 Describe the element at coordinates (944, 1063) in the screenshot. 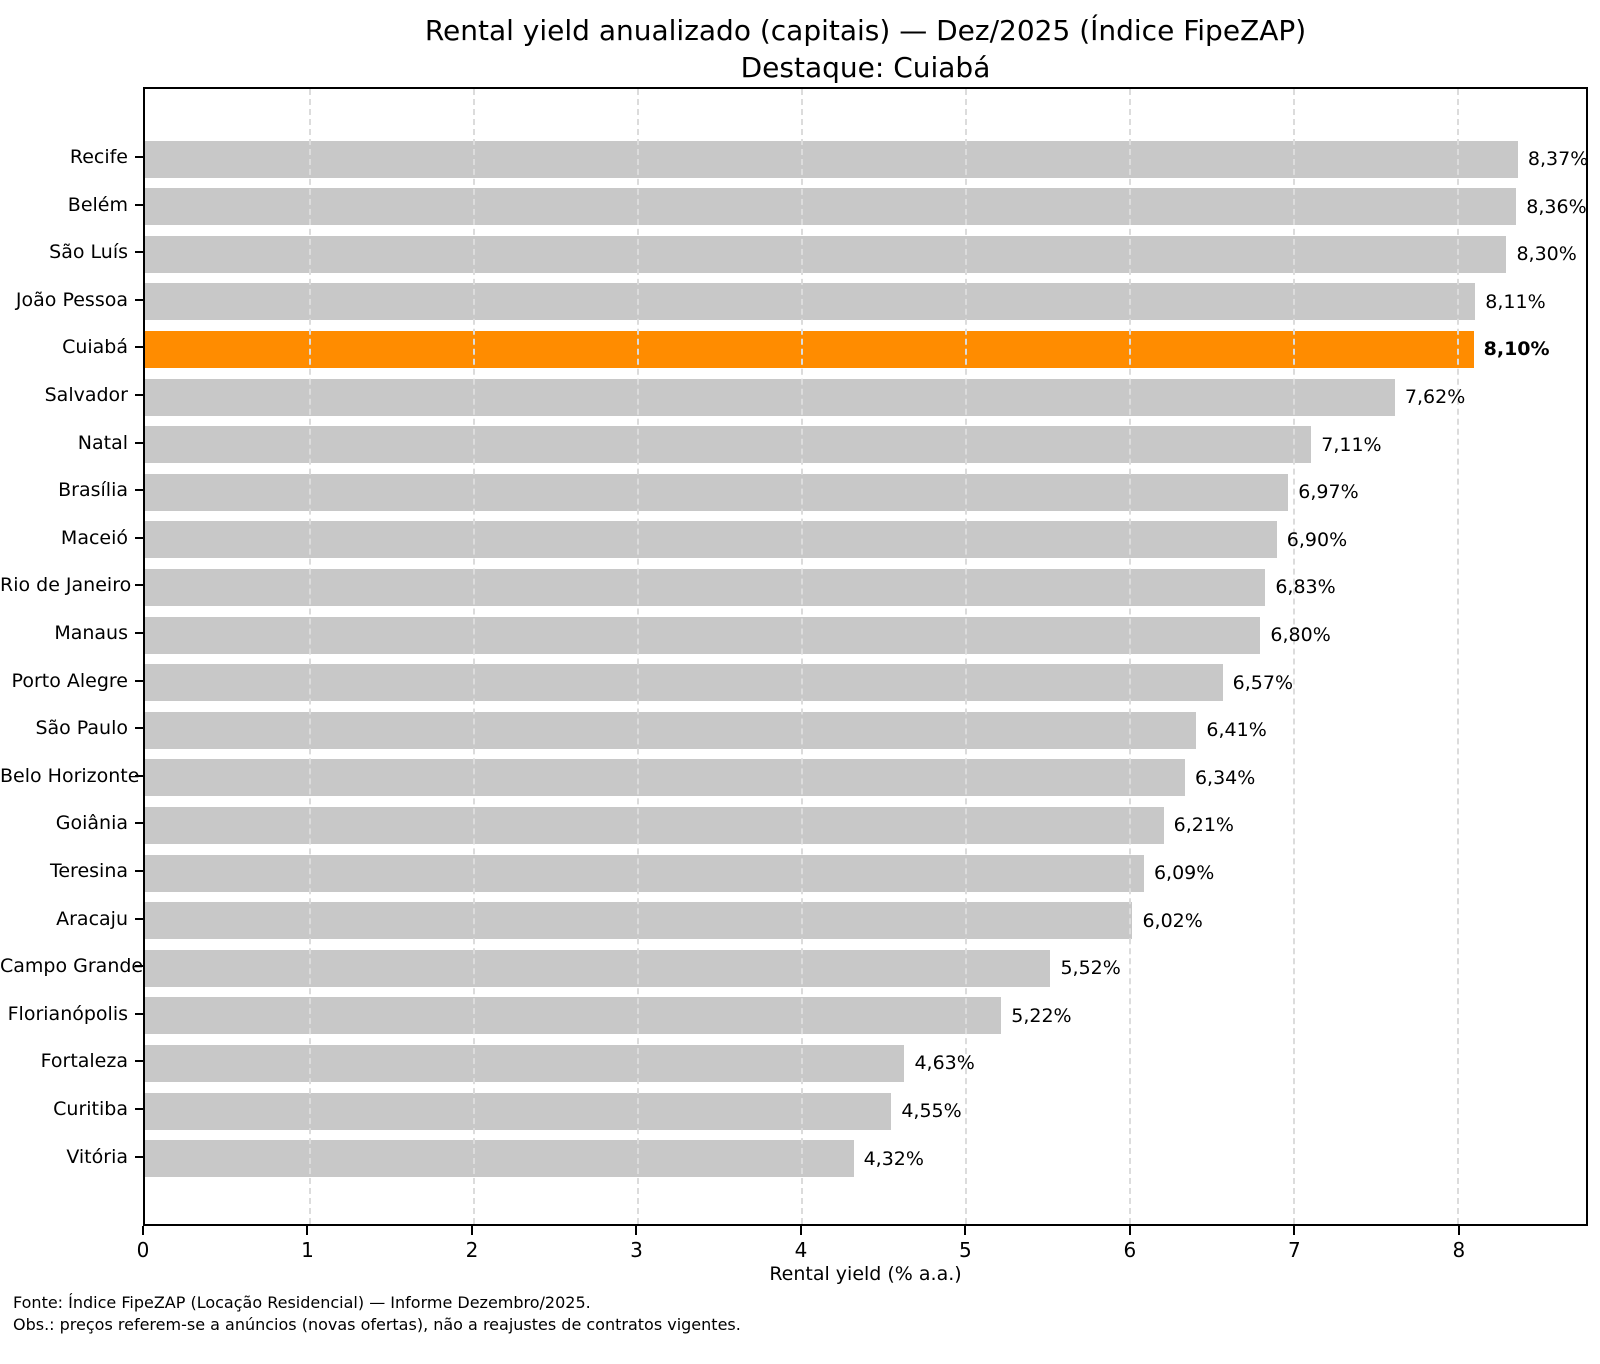

I see `bar-value-label: 4,63%` at that location.